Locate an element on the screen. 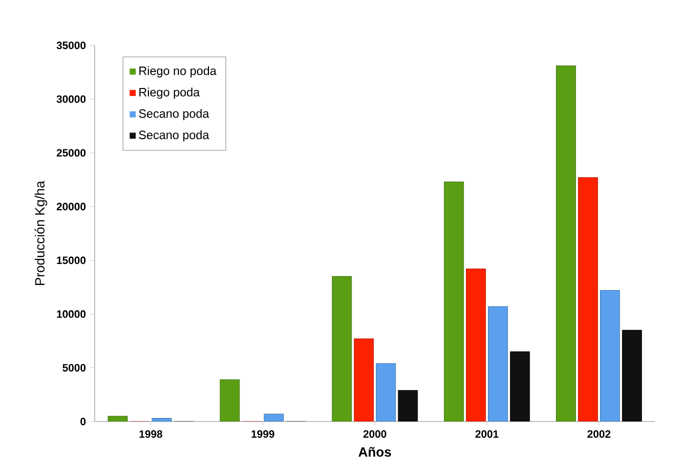 Image resolution: width=691 pixels, height=476 pixels. x-tick-label: 2000 is located at coordinates (374, 434).